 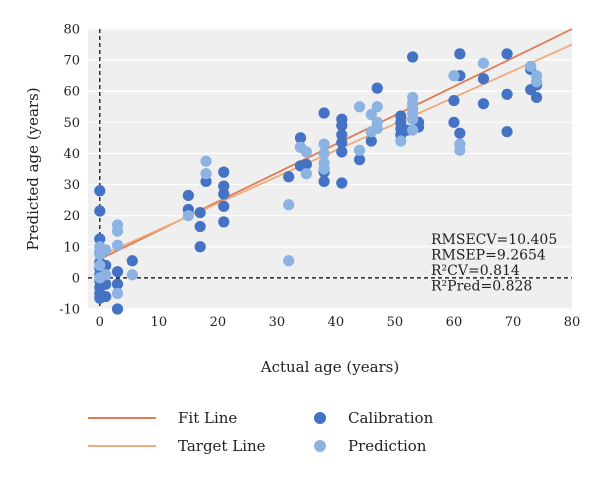 I want to click on y-tick-label: 70, so click(x=71, y=61).